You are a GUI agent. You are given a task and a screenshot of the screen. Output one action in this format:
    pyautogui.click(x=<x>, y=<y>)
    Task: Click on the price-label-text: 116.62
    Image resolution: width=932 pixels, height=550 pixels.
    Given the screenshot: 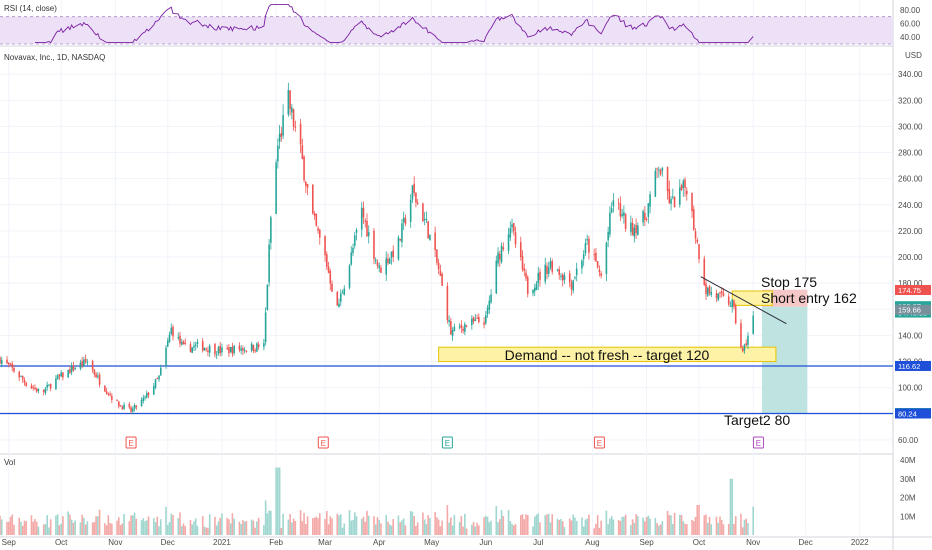 What is the action you would take?
    pyautogui.click(x=909, y=366)
    